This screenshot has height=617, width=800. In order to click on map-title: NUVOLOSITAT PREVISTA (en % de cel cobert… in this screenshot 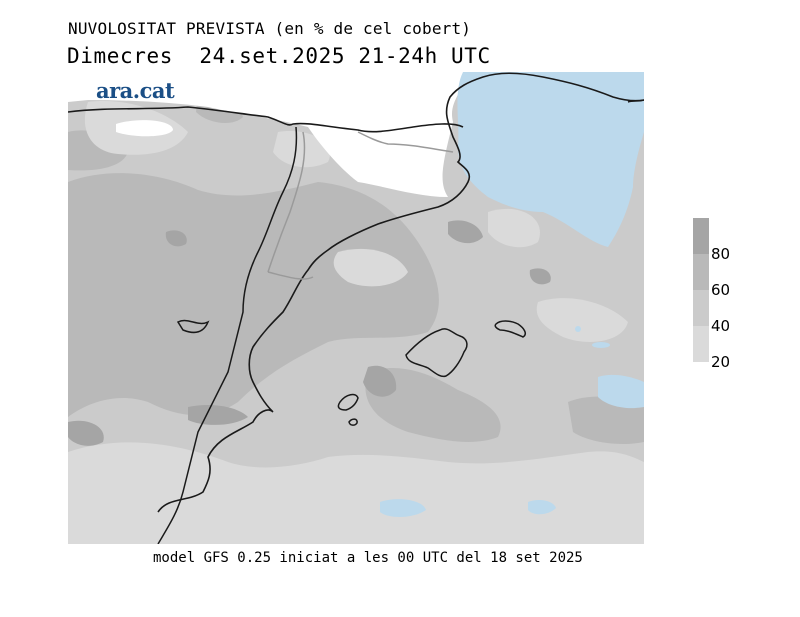, I will do `click(270, 28)`.